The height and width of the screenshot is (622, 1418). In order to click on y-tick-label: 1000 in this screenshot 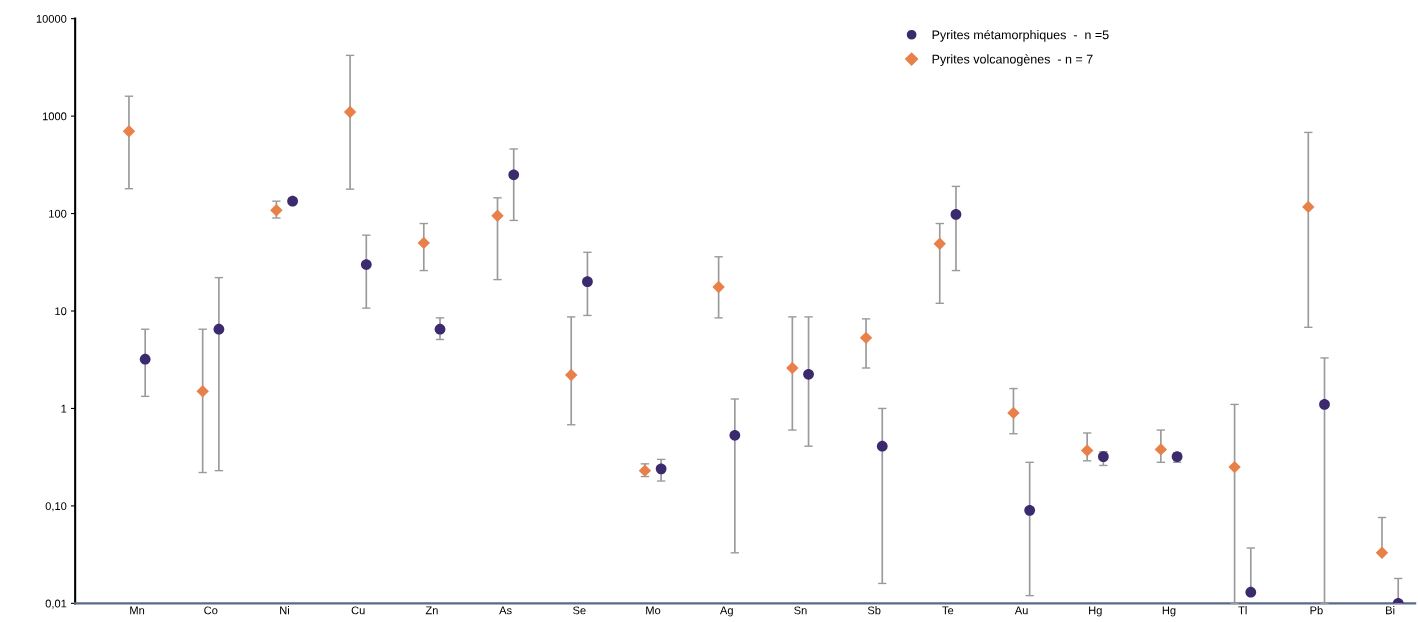, I will do `click(54, 116)`.